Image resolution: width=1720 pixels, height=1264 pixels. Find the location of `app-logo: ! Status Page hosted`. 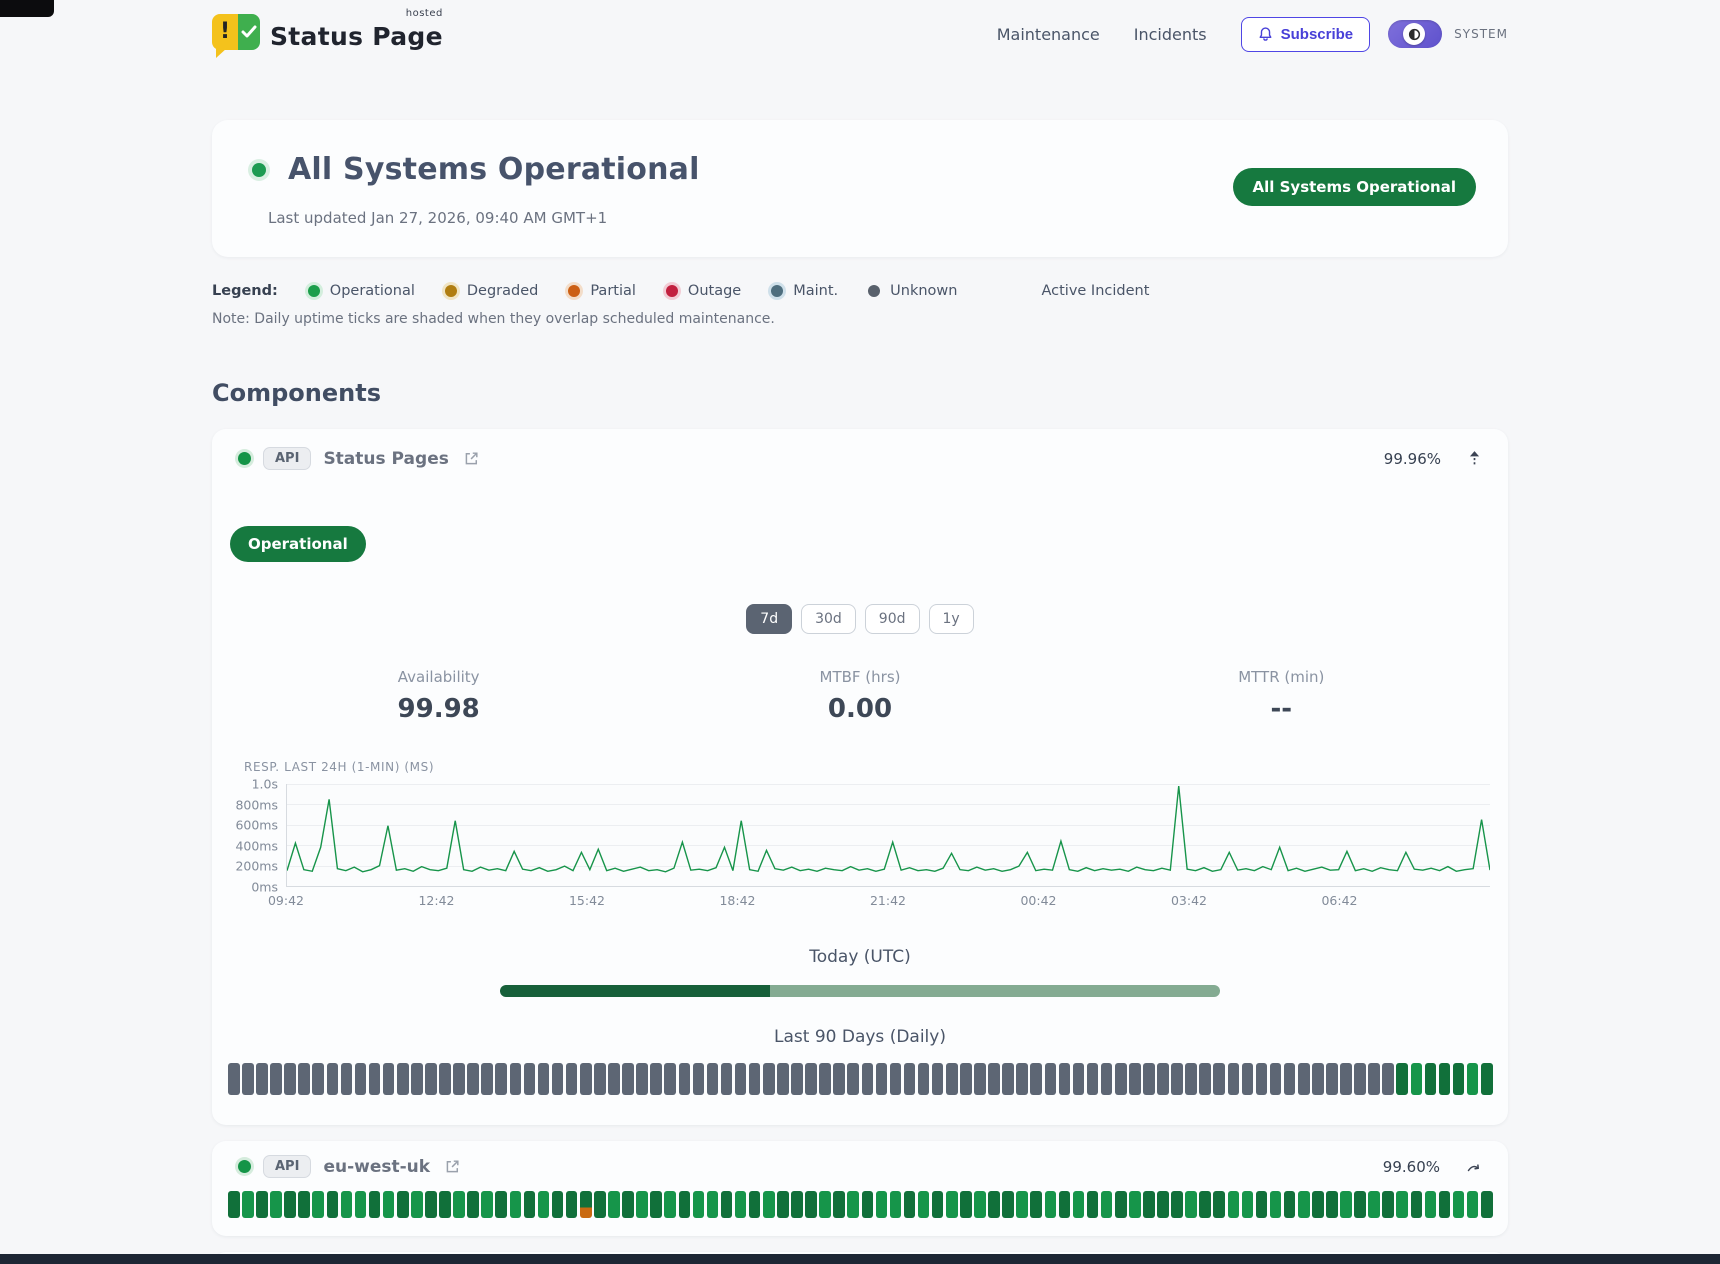

app-logo: ! Status Page hosted is located at coordinates (327, 33).